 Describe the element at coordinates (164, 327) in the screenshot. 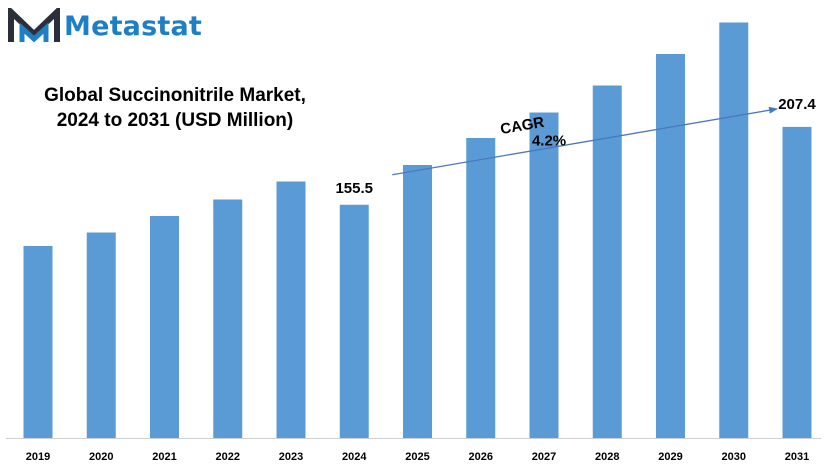

I see `bar-2021` at that location.